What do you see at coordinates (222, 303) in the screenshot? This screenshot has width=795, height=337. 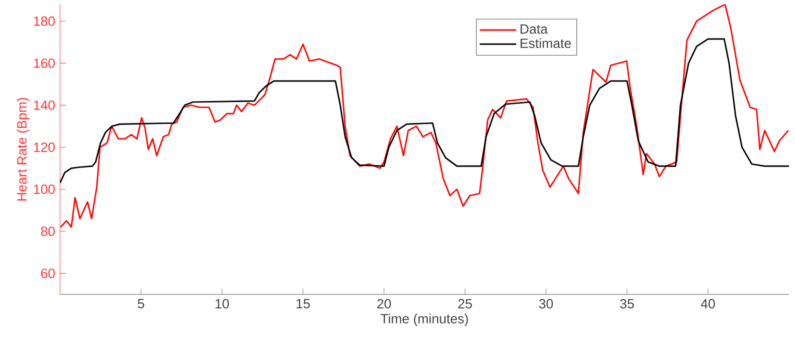 I see `x-tick-label: 10` at bounding box center [222, 303].